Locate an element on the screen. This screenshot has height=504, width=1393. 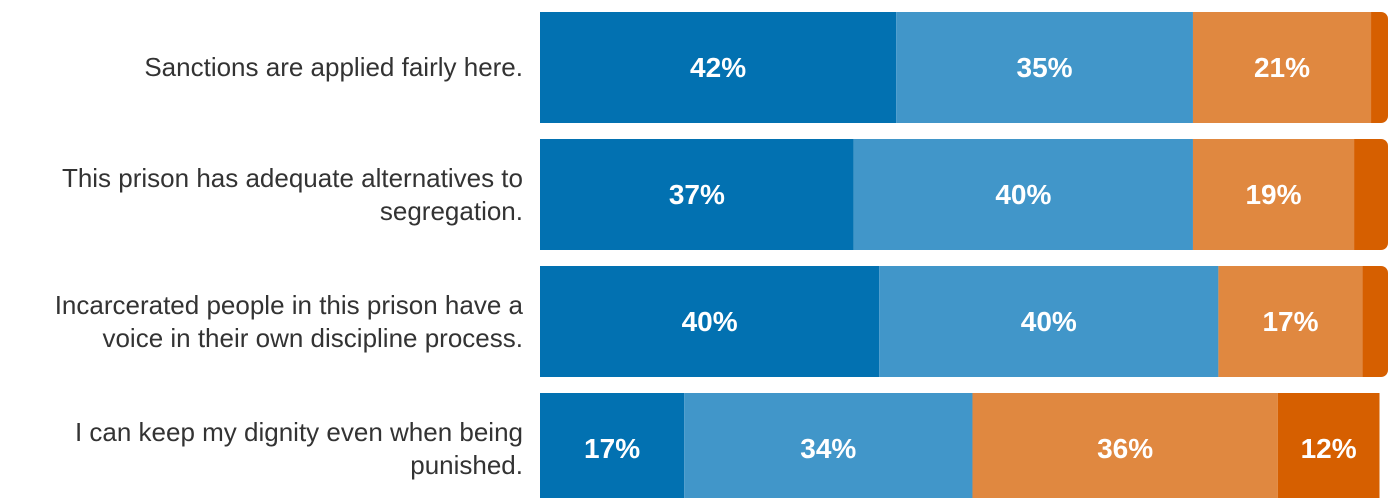
value-label: 19% is located at coordinates (1273, 194).